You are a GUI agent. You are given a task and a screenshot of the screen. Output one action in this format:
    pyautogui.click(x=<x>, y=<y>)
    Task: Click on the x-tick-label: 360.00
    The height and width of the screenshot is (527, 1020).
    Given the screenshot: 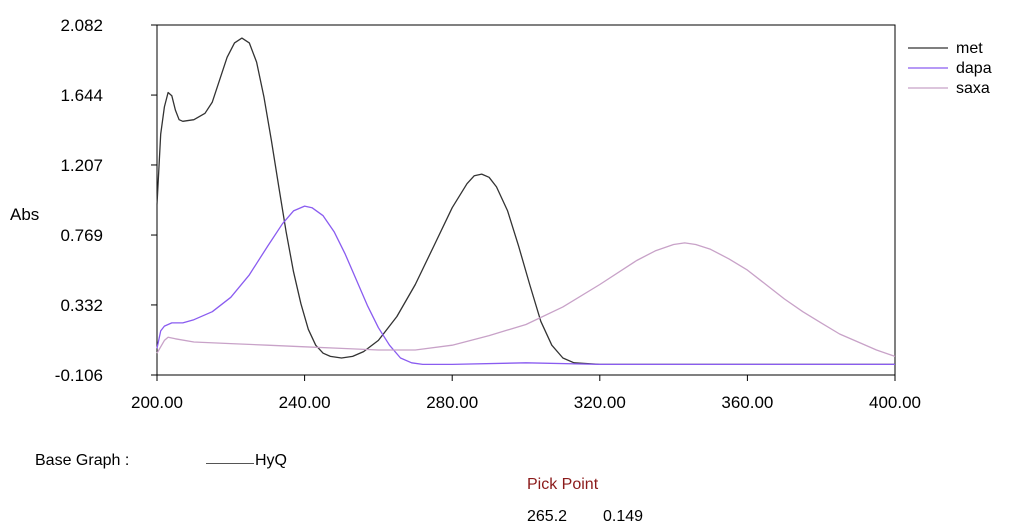 What is the action you would take?
    pyautogui.click(x=747, y=402)
    